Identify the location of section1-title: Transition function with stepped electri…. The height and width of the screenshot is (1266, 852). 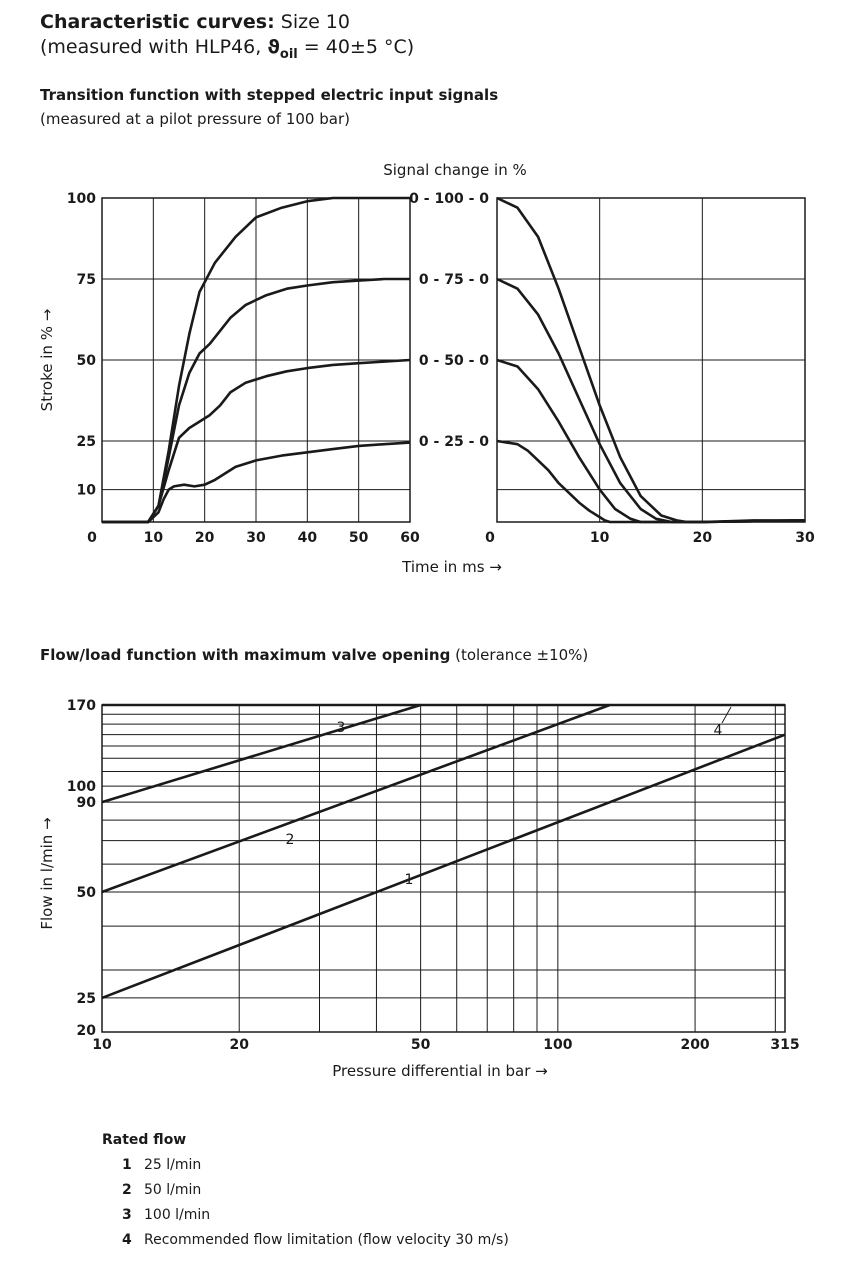
(269, 95).